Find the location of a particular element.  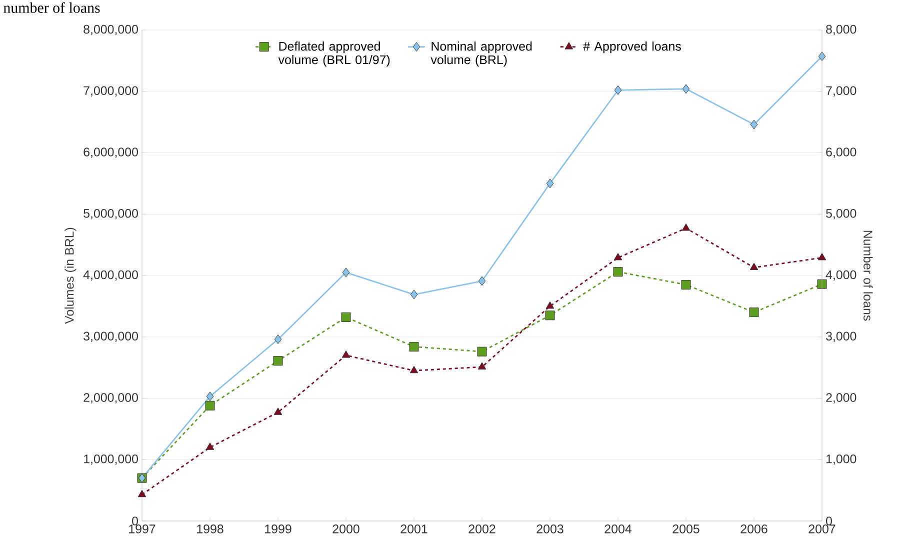

y-tick-label: 8,000,000 is located at coordinates (111, 30).